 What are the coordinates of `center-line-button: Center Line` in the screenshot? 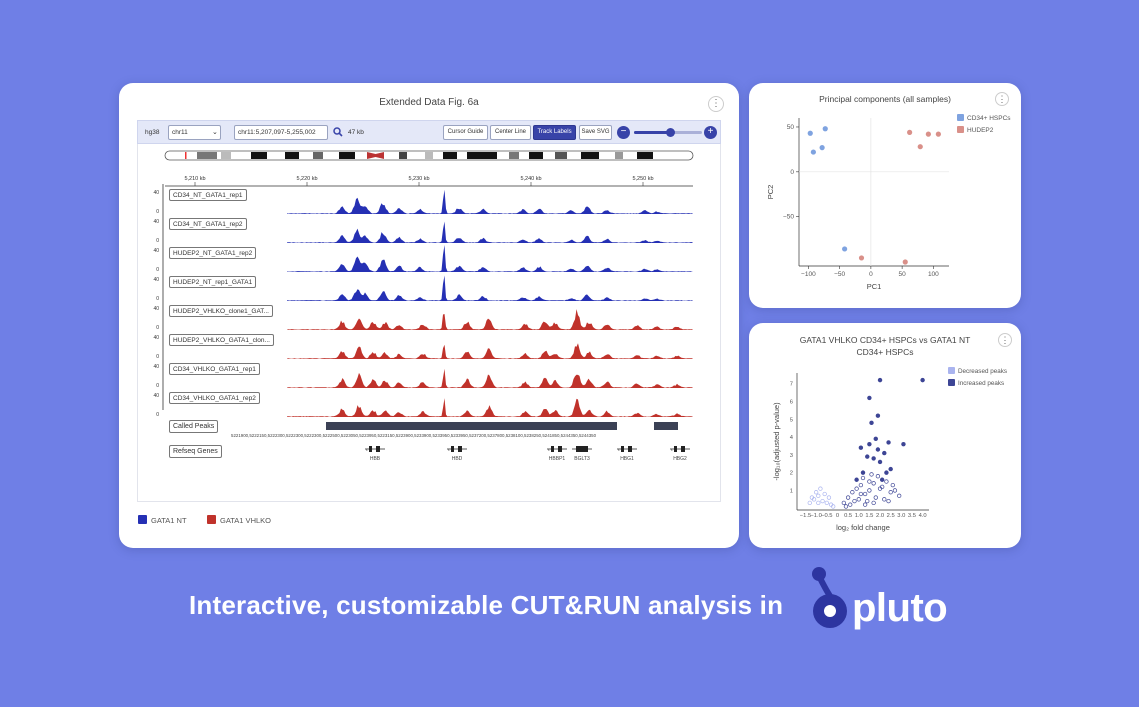 It's located at (510, 132).